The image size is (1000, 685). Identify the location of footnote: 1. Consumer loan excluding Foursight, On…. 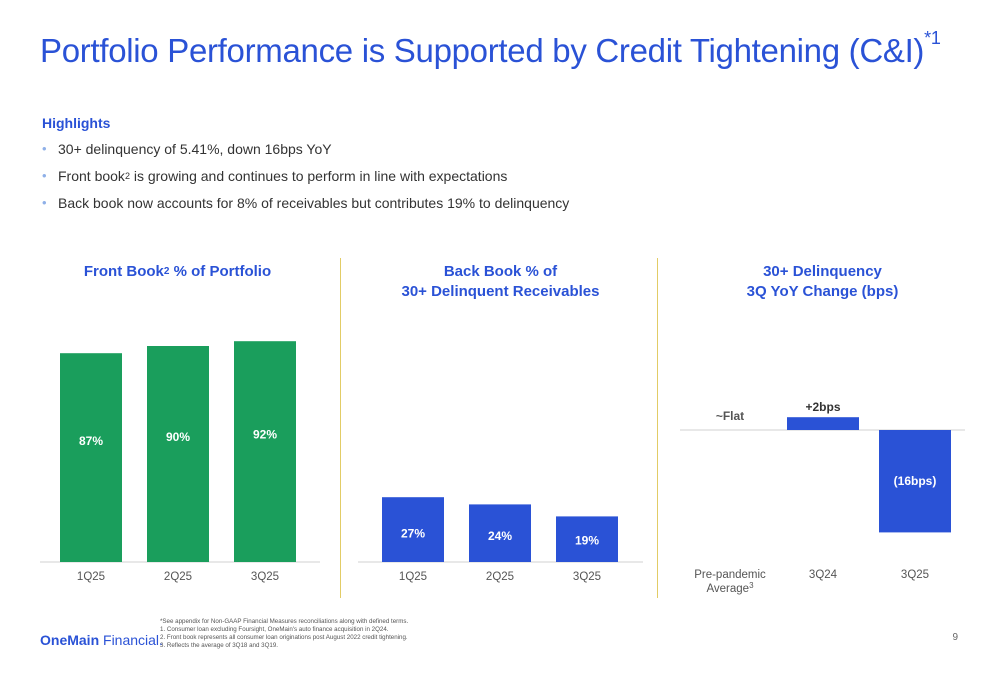
(274, 629).